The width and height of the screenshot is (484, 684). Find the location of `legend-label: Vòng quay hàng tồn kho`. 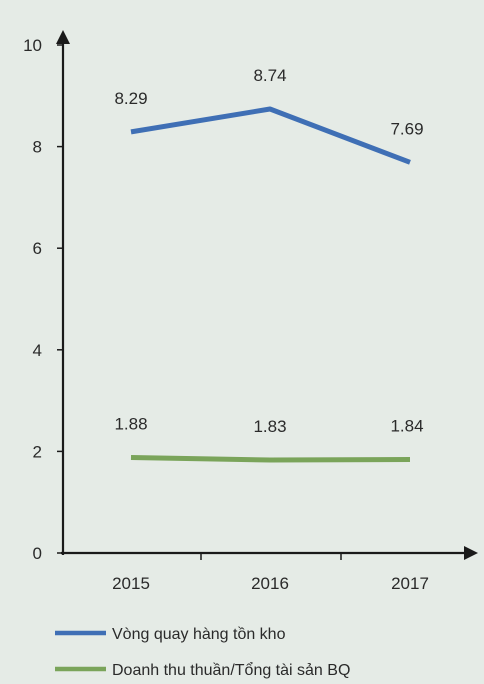

legend-label: Vòng quay hàng tồn kho is located at coordinates (199, 634).